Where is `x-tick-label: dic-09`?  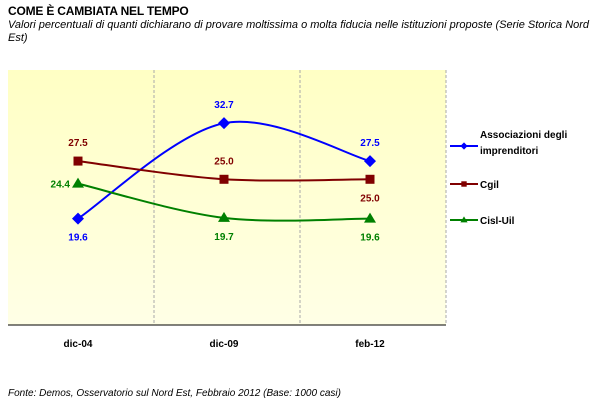
x-tick-label: dic-09 is located at coordinates (224, 344).